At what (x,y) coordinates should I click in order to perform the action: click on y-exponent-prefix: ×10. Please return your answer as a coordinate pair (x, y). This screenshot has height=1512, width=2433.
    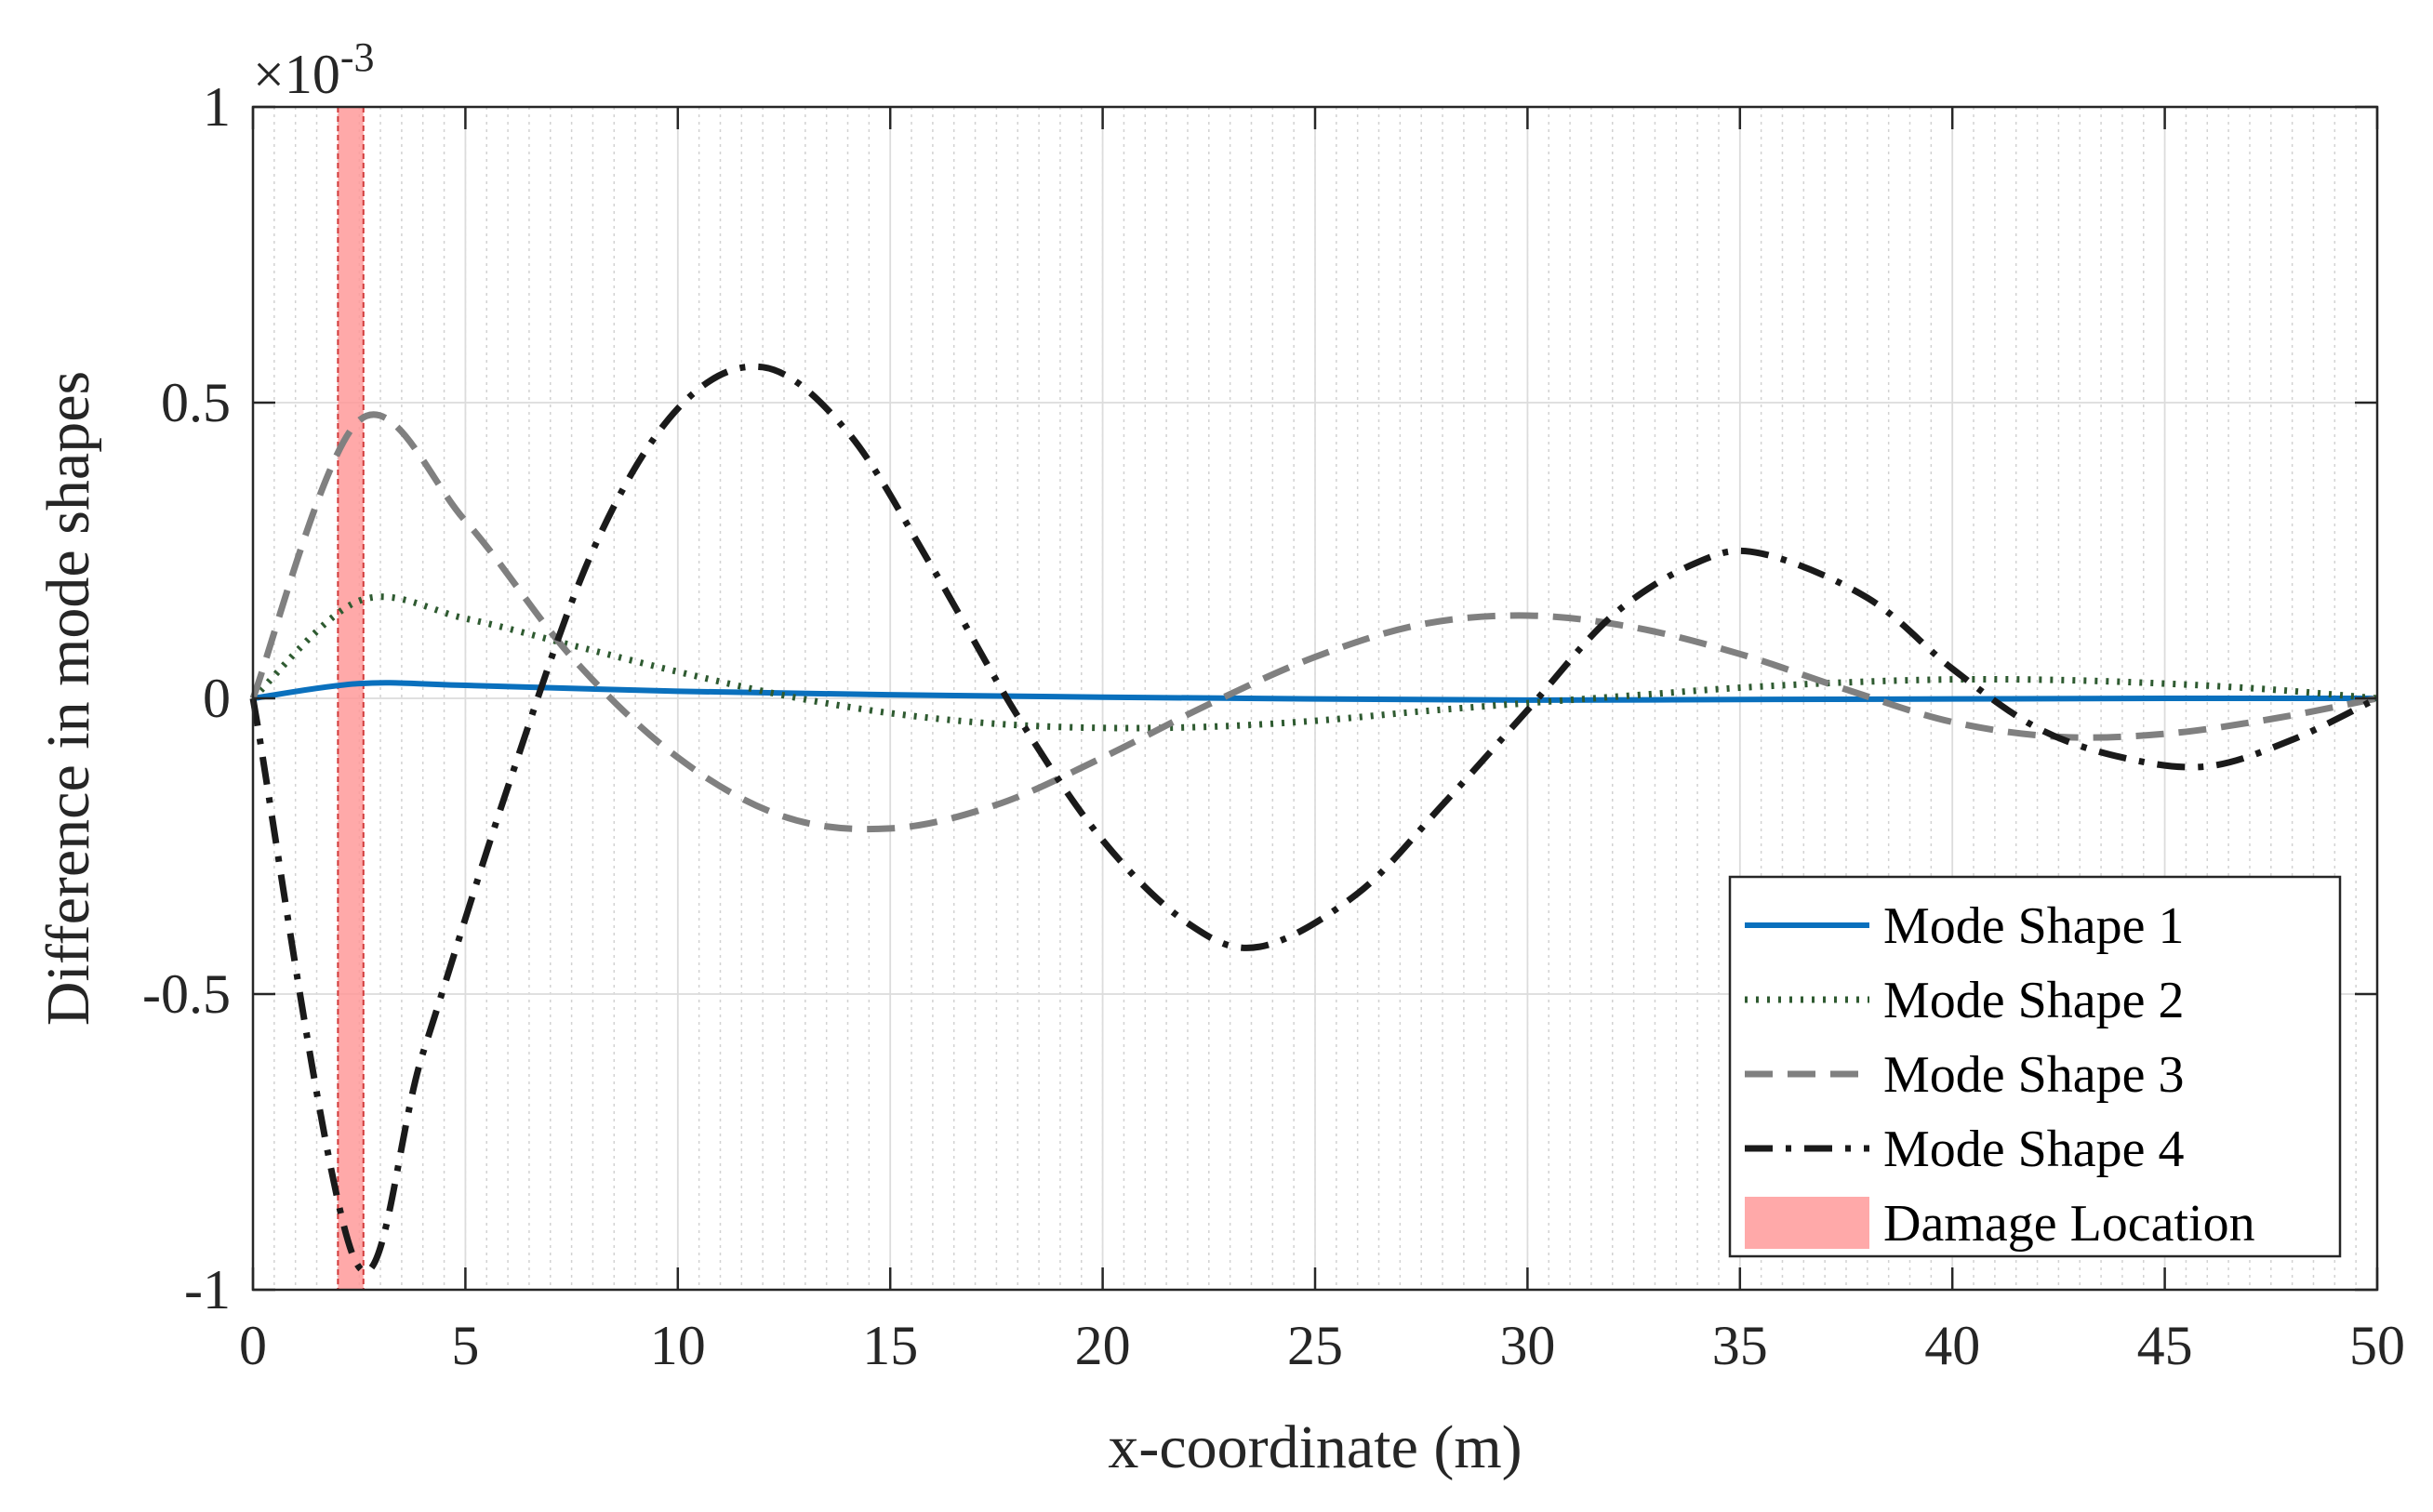
    Looking at the image, I should click on (296, 74).